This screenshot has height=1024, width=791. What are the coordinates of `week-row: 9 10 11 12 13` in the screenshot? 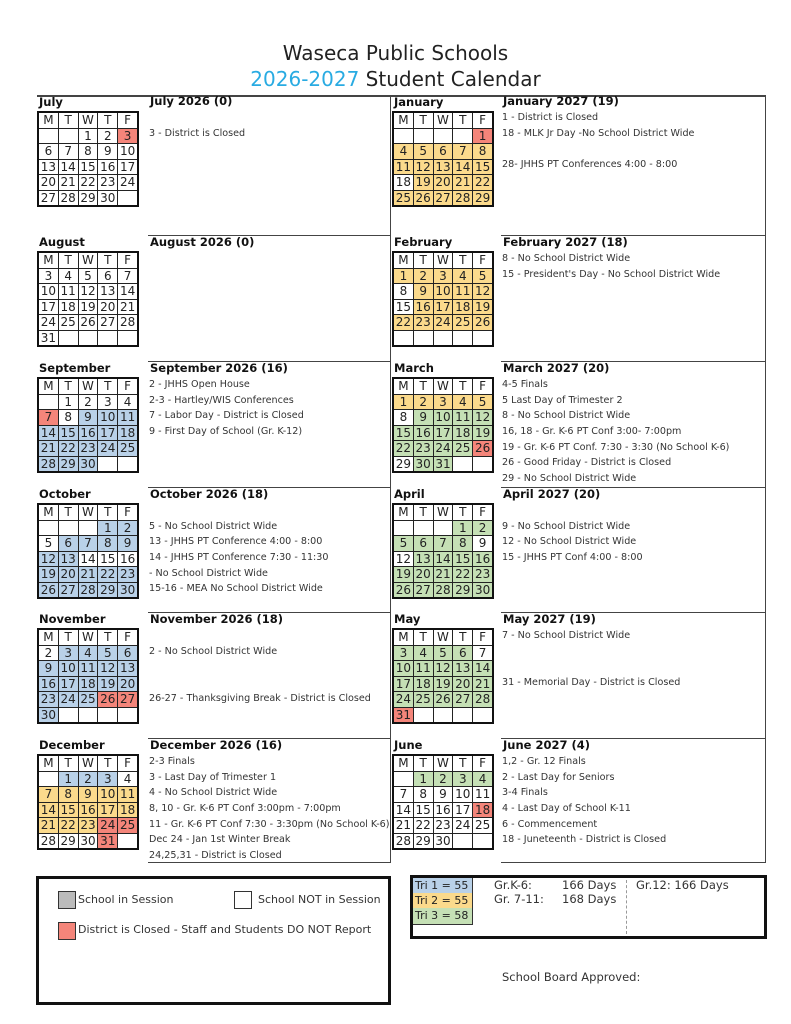 It's located at (88, 668).